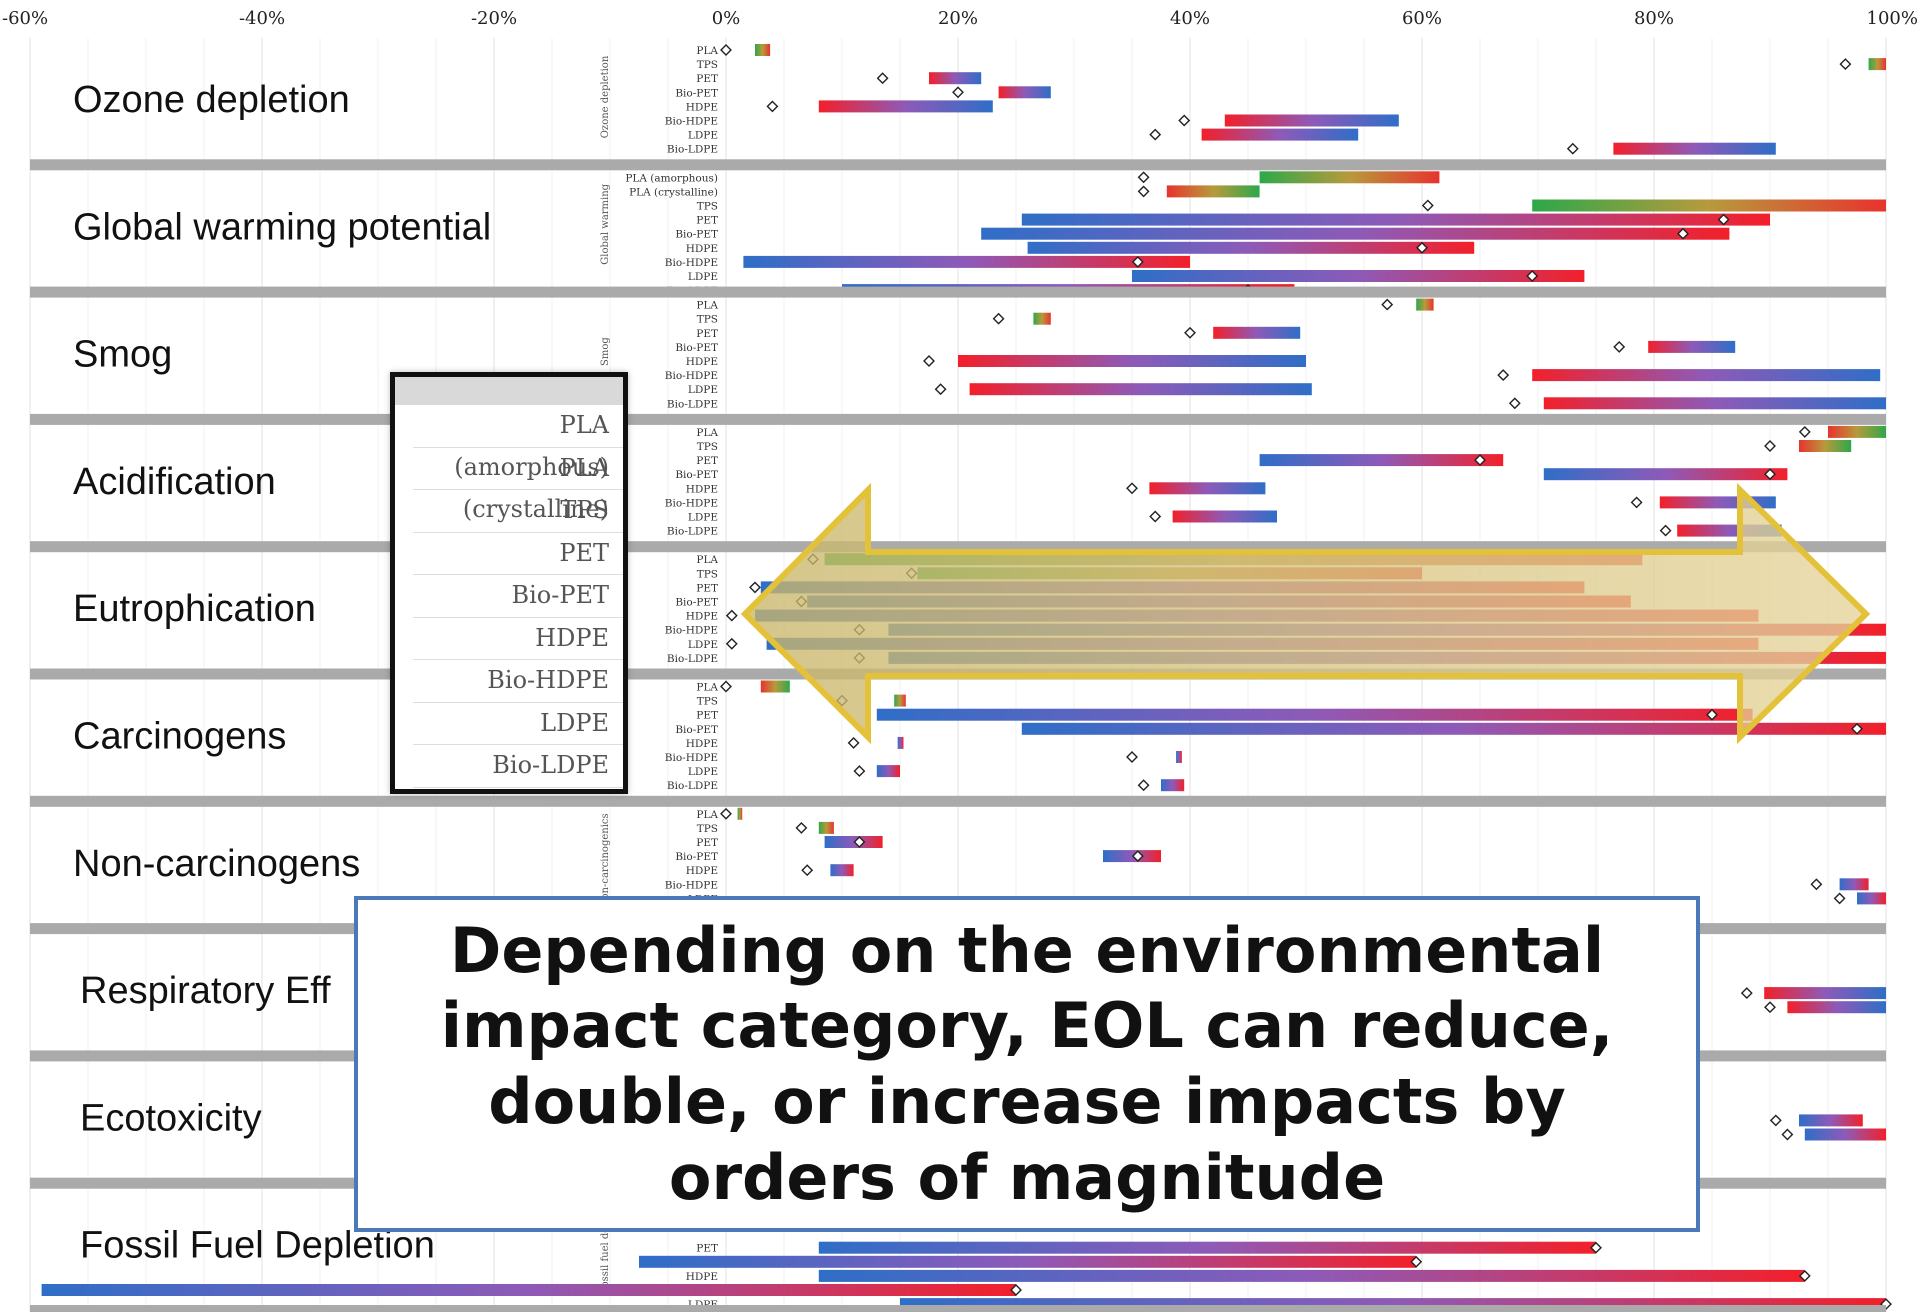 This screenshot has height=1312, width=1920. I want to click on legend-header-bar, so click(509, 391).